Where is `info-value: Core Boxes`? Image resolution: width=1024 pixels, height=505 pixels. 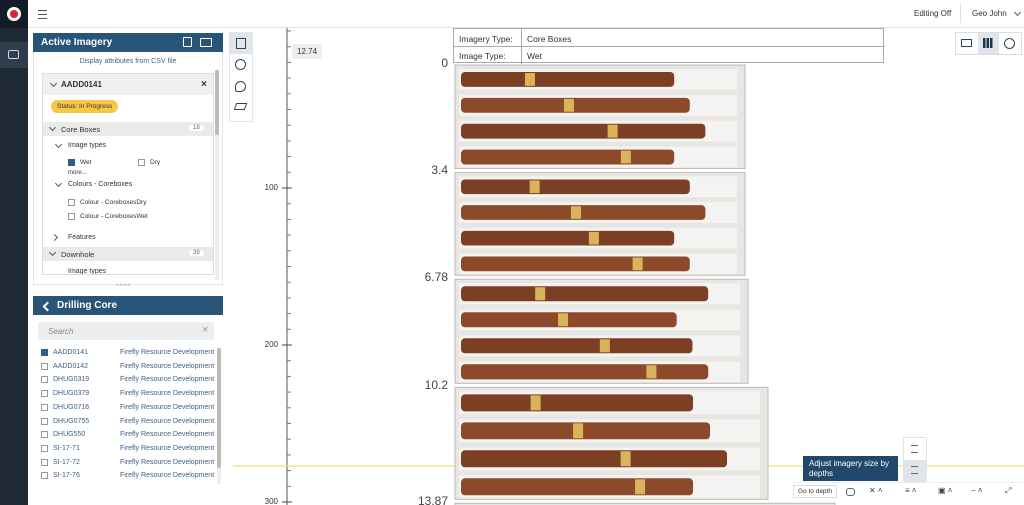 info-value: Core Boxes is located at coordinates (549, 39).